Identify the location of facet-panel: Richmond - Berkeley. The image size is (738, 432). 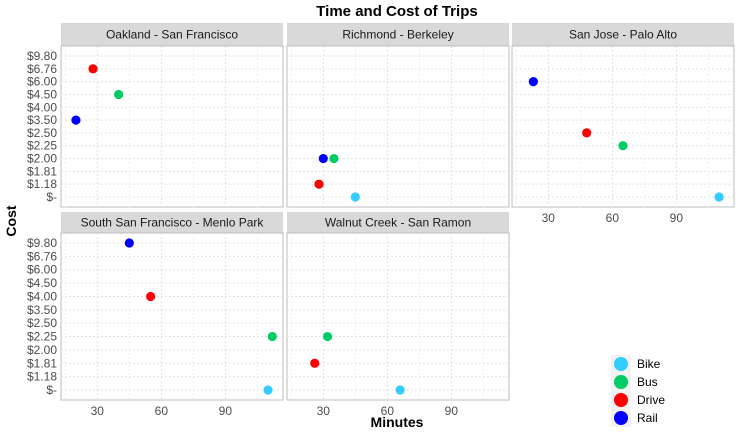
(398, 115).